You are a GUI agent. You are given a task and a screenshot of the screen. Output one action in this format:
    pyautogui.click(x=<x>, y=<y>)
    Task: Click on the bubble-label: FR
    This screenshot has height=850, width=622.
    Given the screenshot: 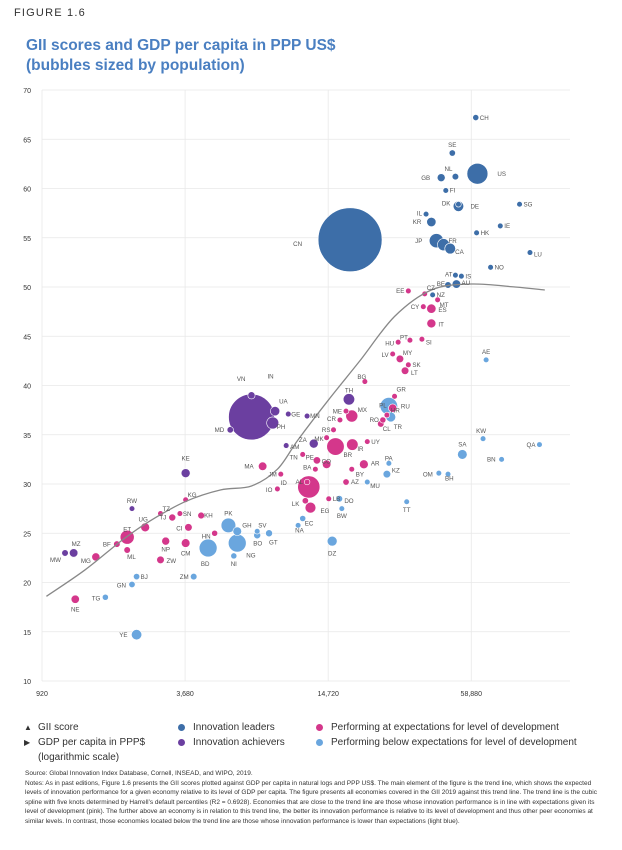 What is the action you would take?
    pyautogui.click(x=453, y=241)
    